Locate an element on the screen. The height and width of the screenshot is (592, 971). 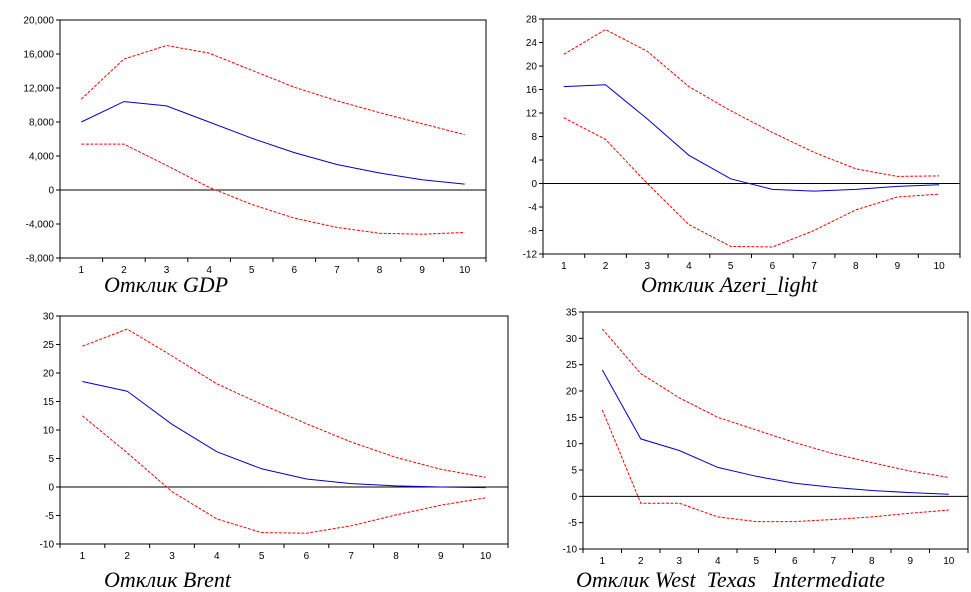
y-tick-label: 8 is located at coordinates (534, 137).